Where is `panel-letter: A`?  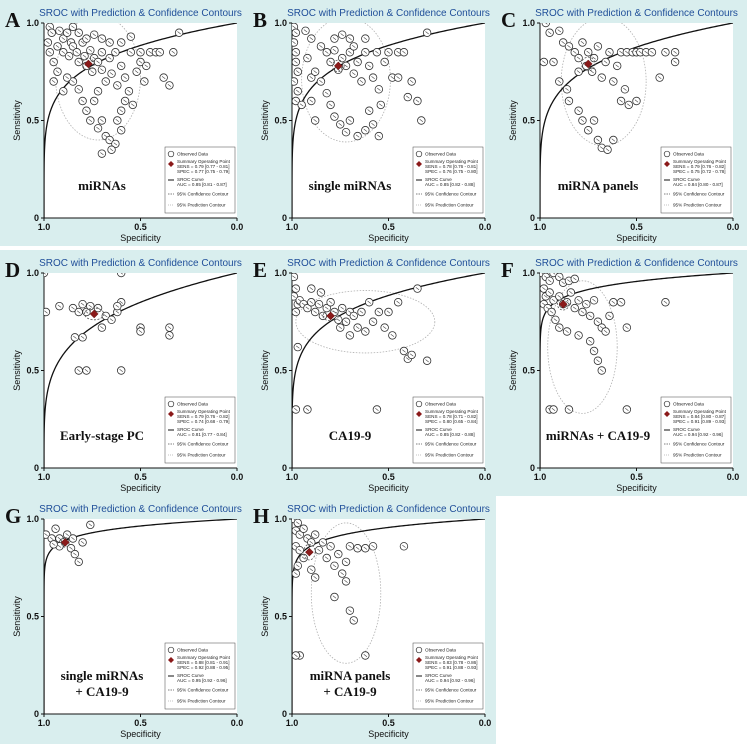
panel-letter: A is located at coordinates (13, 20).